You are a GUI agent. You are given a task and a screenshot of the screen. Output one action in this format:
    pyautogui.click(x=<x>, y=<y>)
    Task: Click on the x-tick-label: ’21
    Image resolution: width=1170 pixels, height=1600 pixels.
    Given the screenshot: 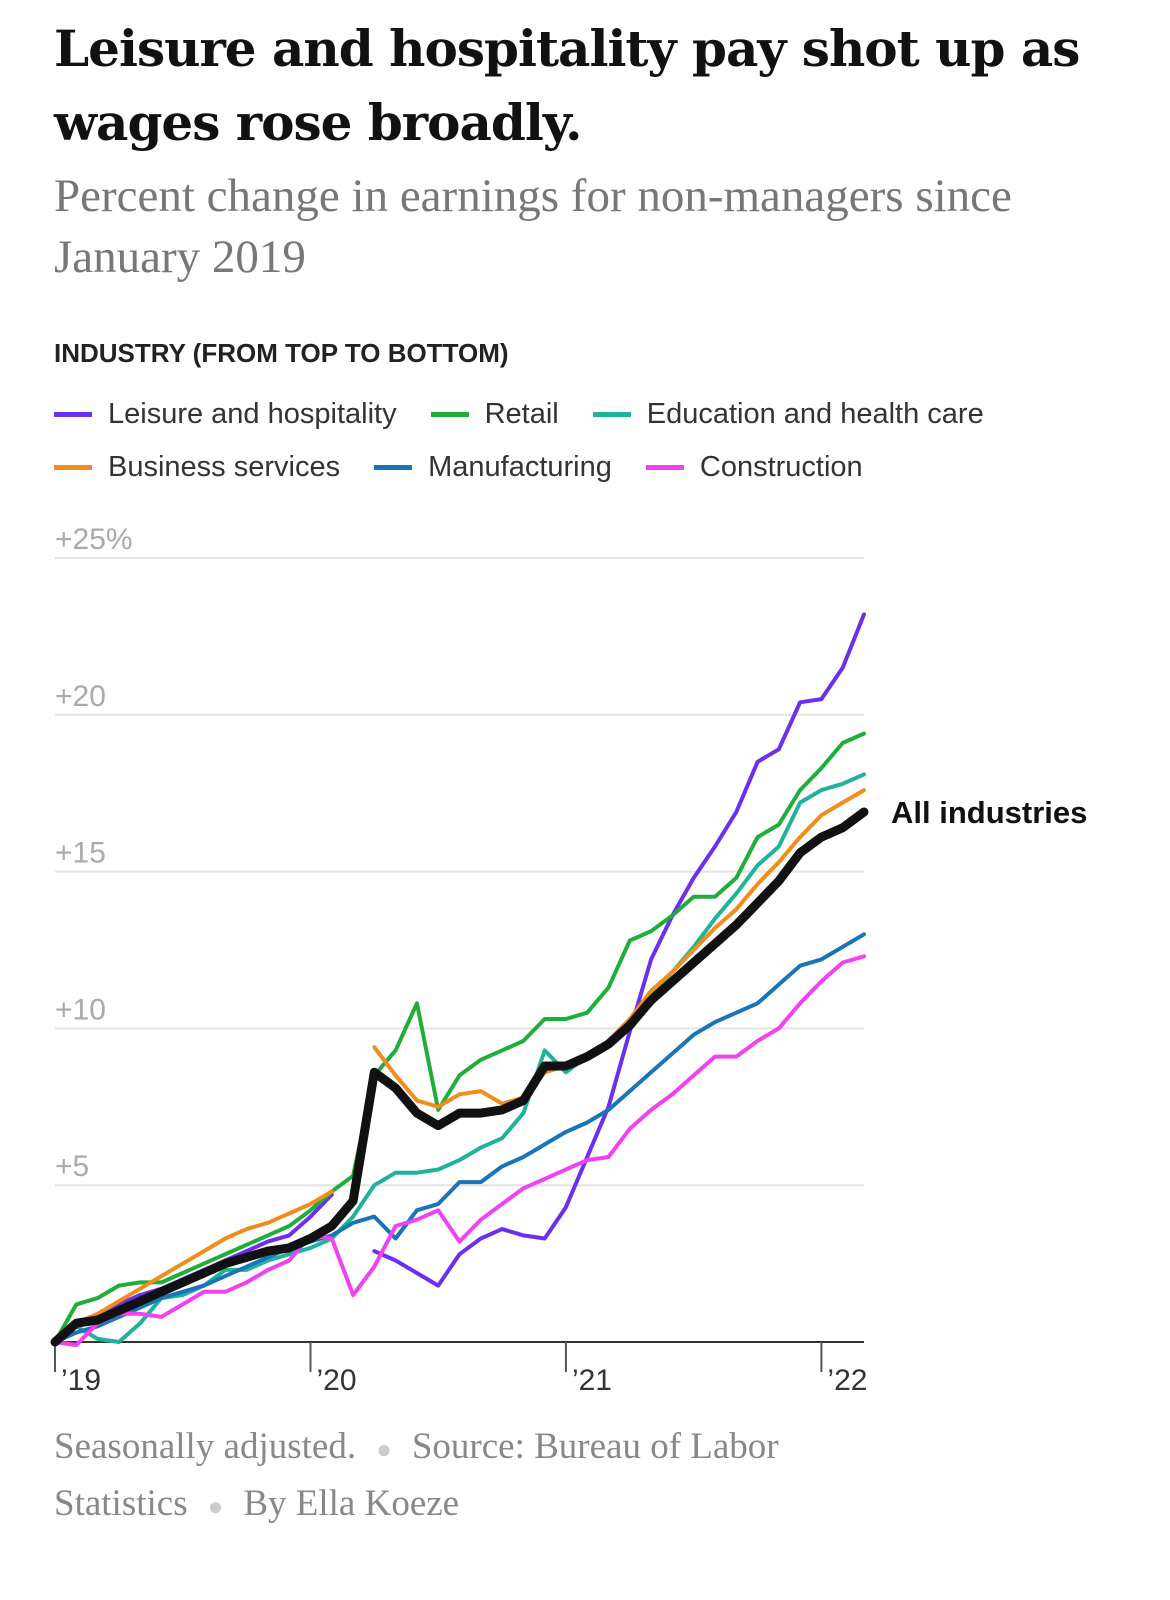 What is the action you would take?
    pyautogui.click(x=592, y=1380)
    